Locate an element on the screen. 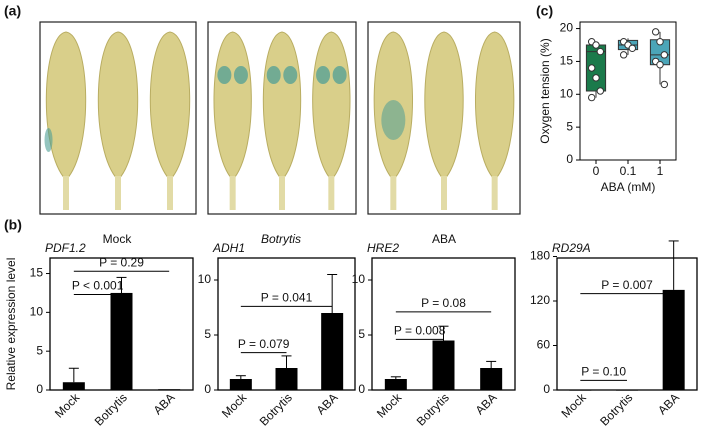 The height and width of the screenshot is (446, 709). significance-label: P = 0.08 is located at coordinates (443, 303).